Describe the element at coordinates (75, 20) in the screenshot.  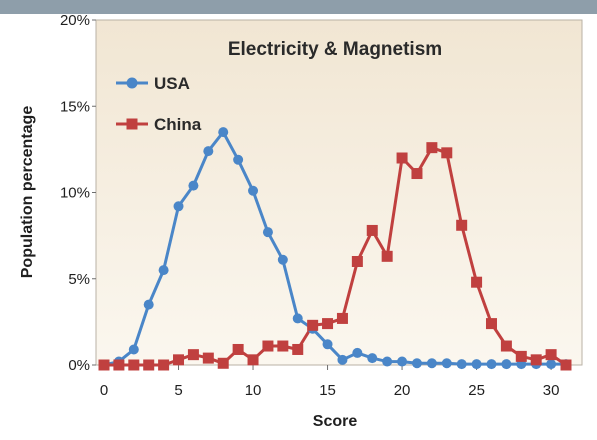
I see `y-tick-label: 20%` at that location.